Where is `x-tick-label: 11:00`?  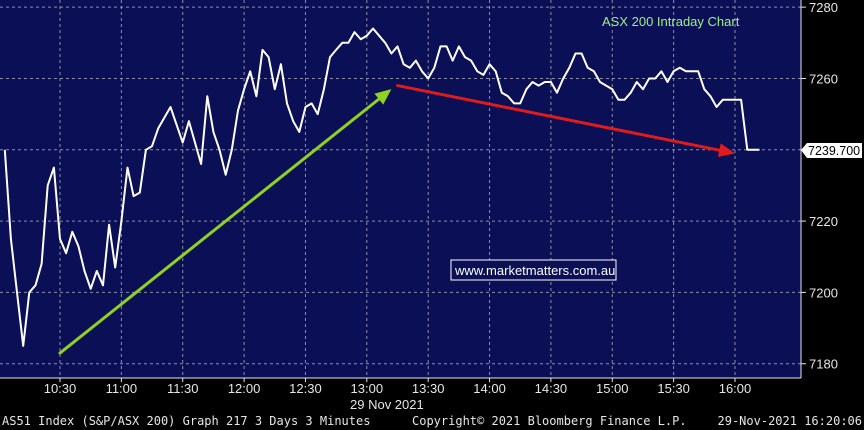 x-tick-label: 11:00 is located at coordinates (122, 388).